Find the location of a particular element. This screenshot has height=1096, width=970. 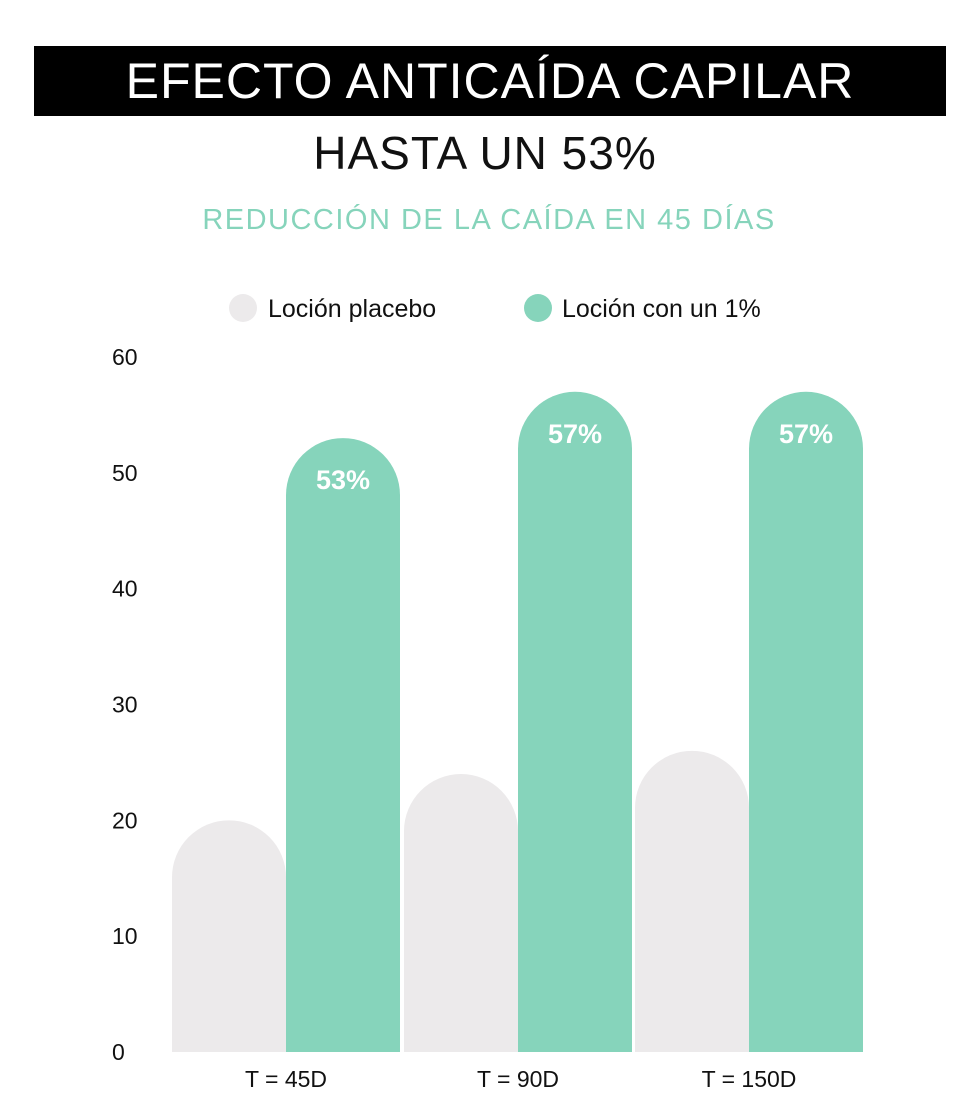

chart-caption: REDUCCIÓN DE LA CAÍDA EN 45 DÍAS is located at coordinates (489, 220).